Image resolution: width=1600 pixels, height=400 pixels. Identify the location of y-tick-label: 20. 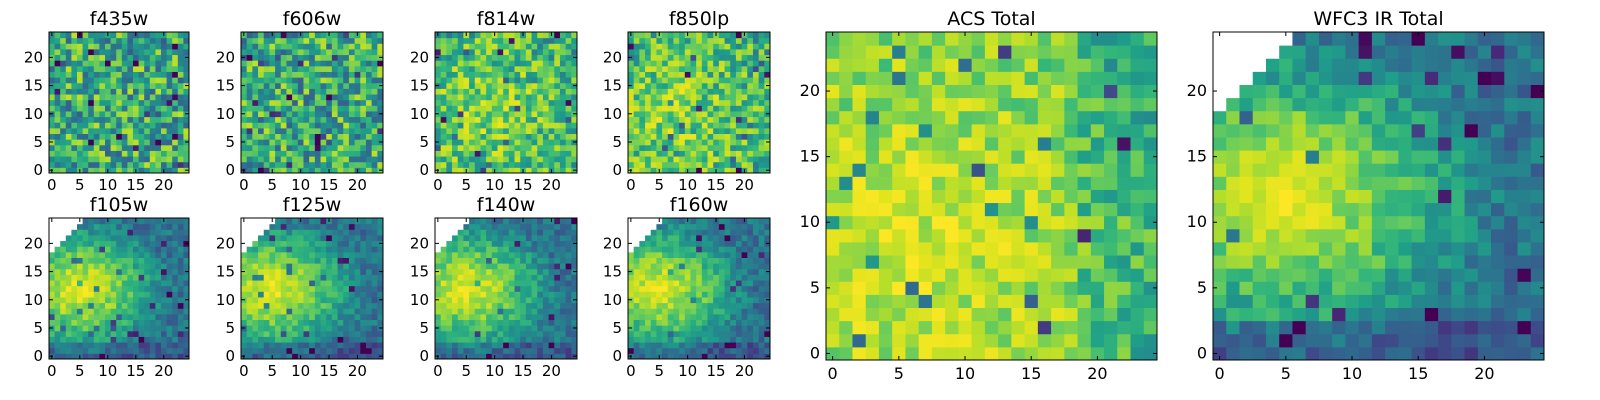
(419, 243).